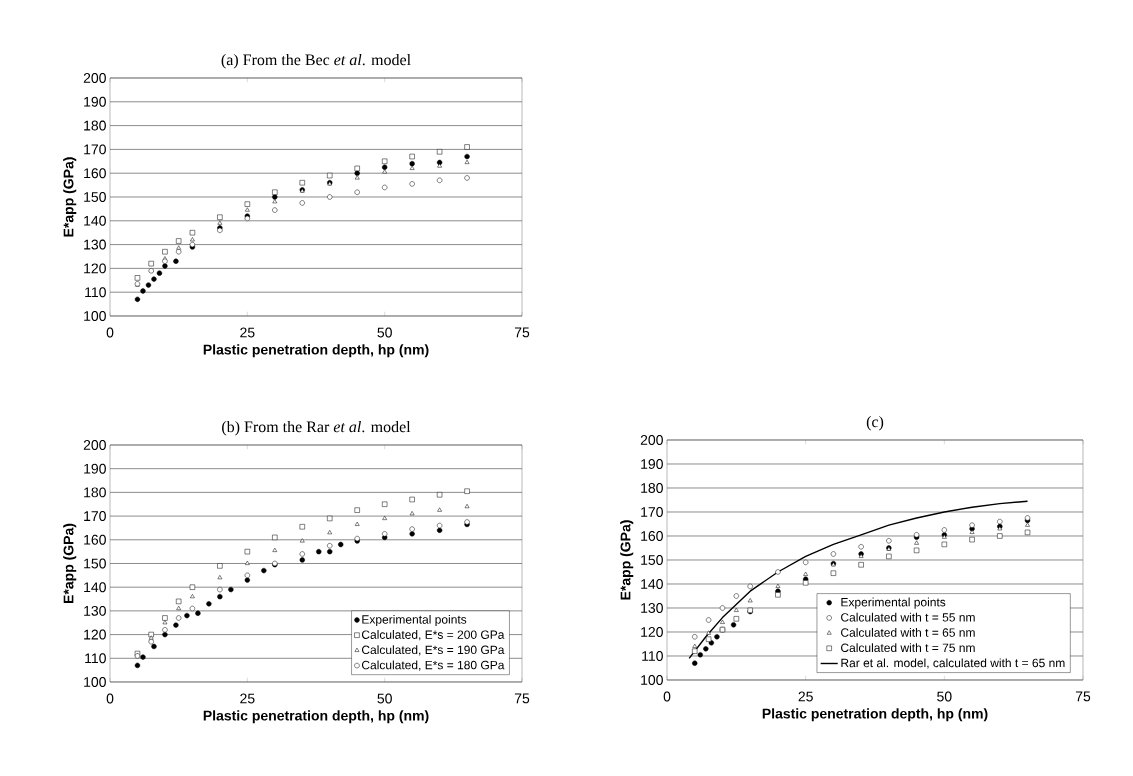  What do you see at coordinates (433, 650) in the screenshot?
I see `legend-label: Calculated, E*s = 190 GPa` at bounding box center [433, 650].